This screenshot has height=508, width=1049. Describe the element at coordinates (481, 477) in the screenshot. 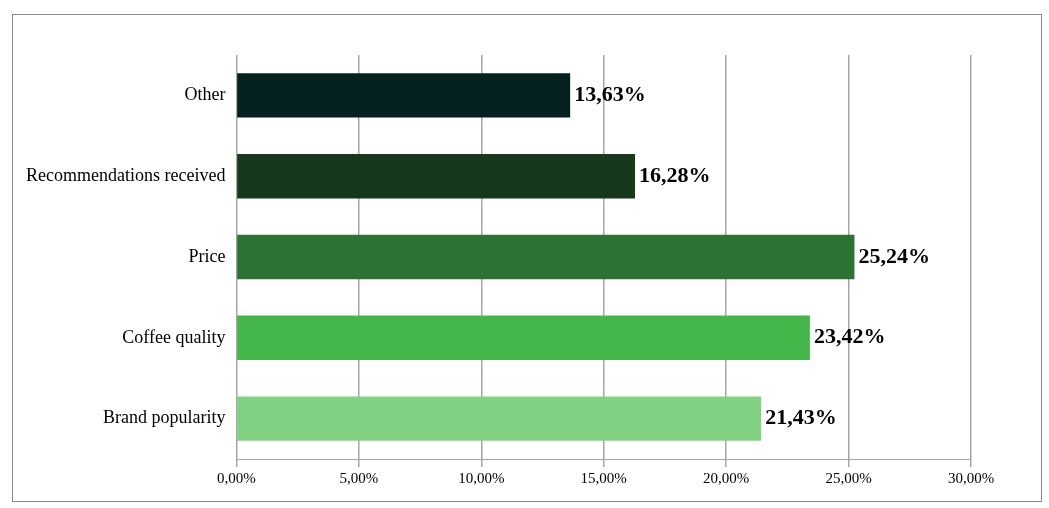

I see `x-tick-label: 10,00%` at that location.